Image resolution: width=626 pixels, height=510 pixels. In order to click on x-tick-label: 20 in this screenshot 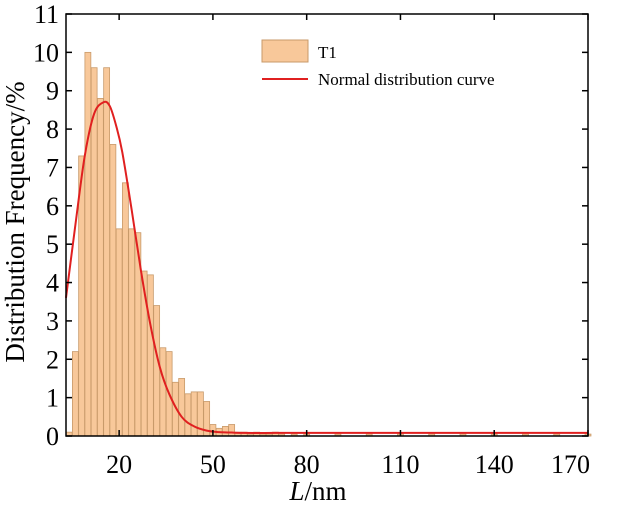, I will do `click(119, 464)`.